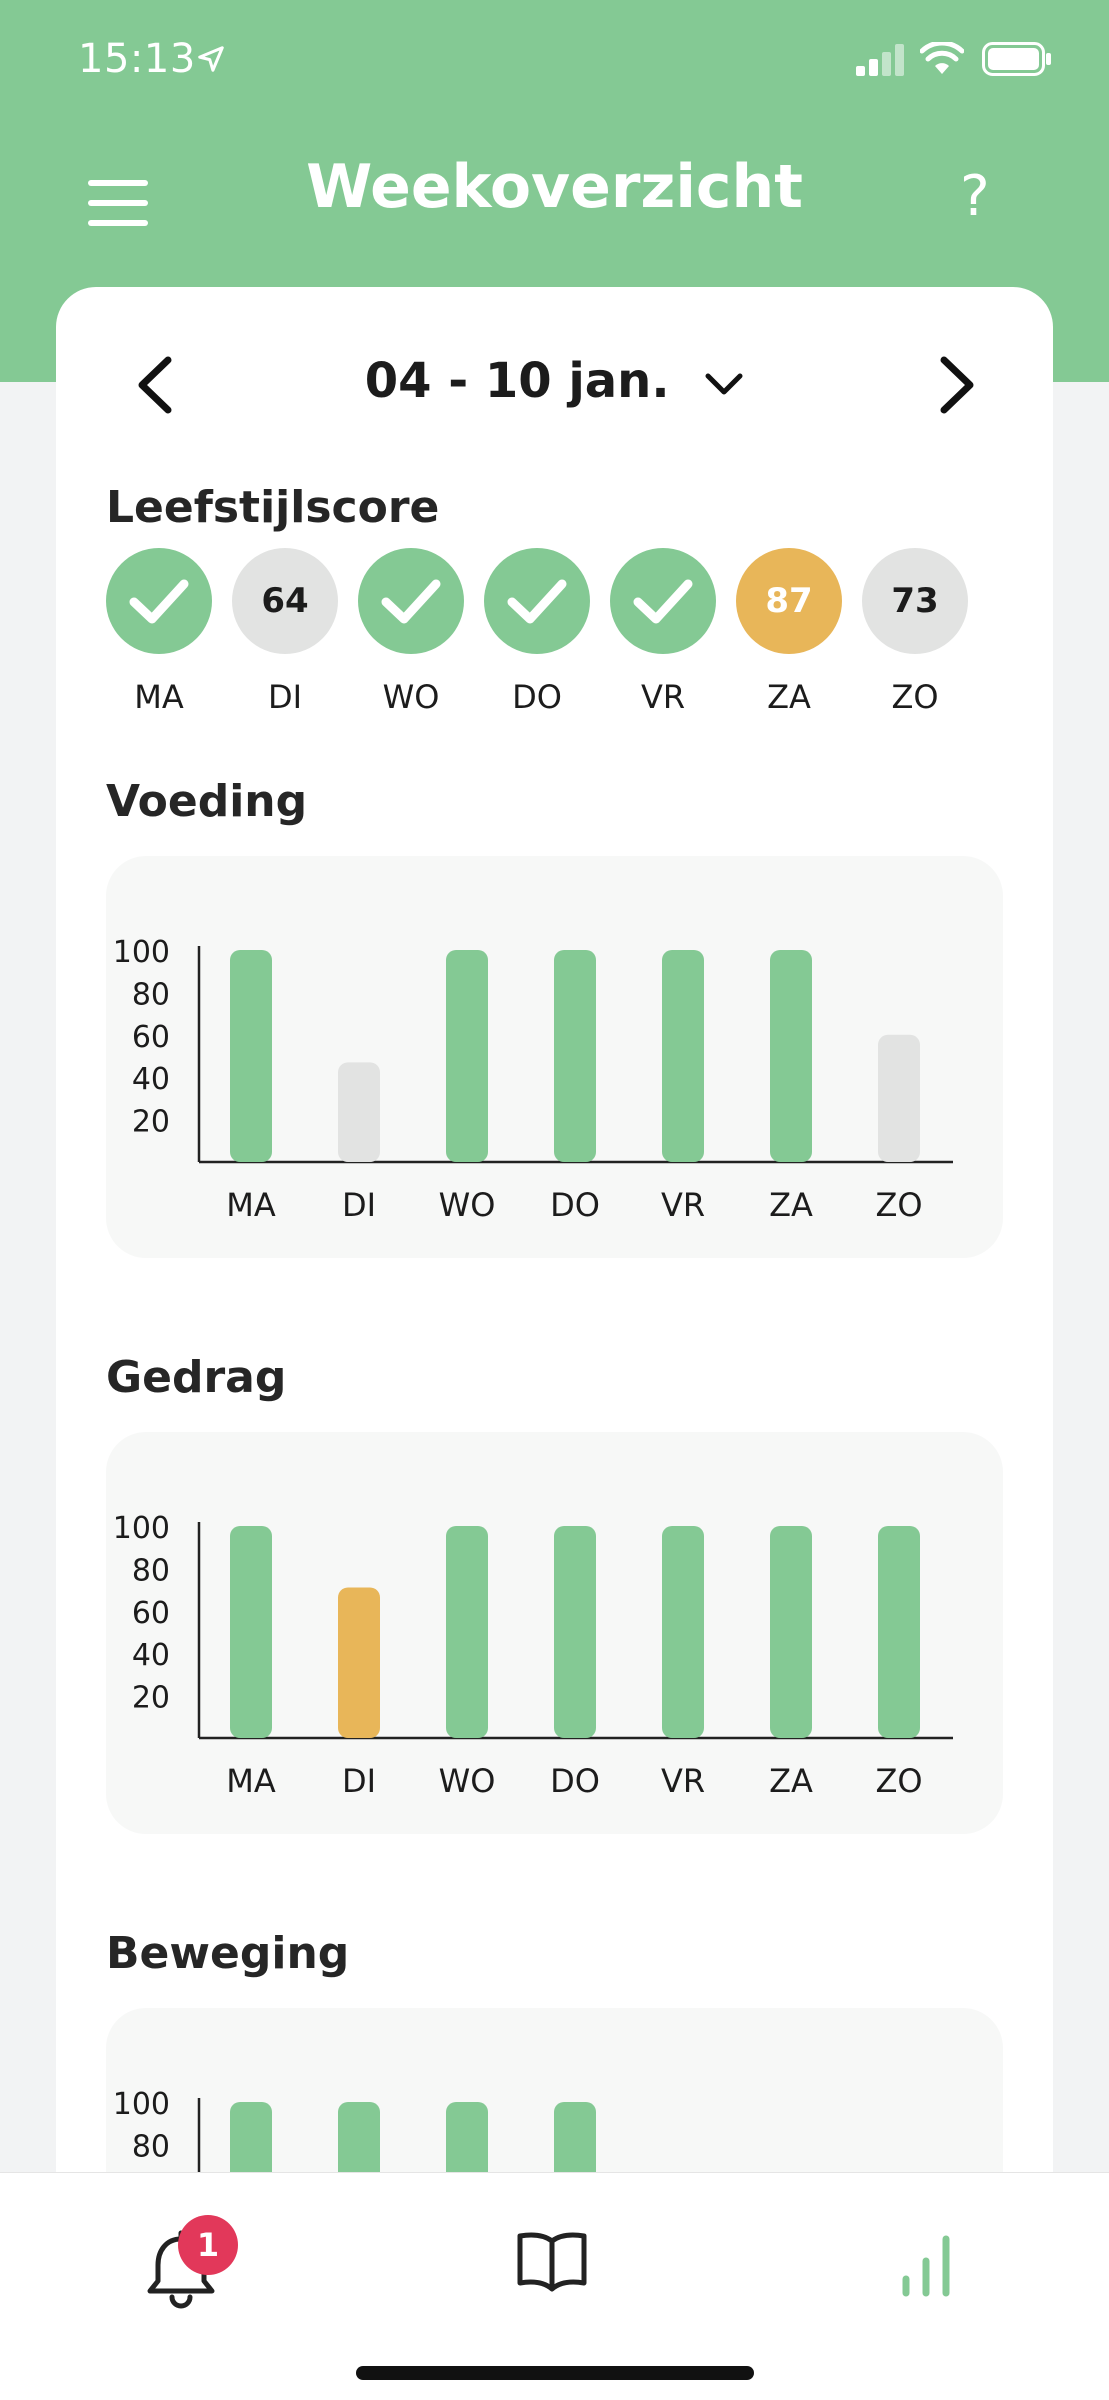 The height and width of the screenshot is (2400, 1109). What do you see at coordinates (915, 601) in the screenshot?
I see `score-value: 73` at bounding box center [915, 601].